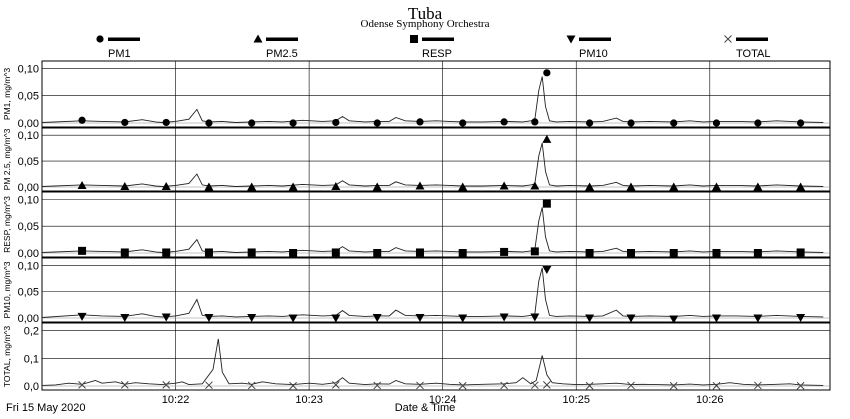 This screenshot has width=850, height=419. Describe the element at coordinates (28, 188) in the screenshot. I see `y-tick-label-pm2-5-2: 0,00` at that location.